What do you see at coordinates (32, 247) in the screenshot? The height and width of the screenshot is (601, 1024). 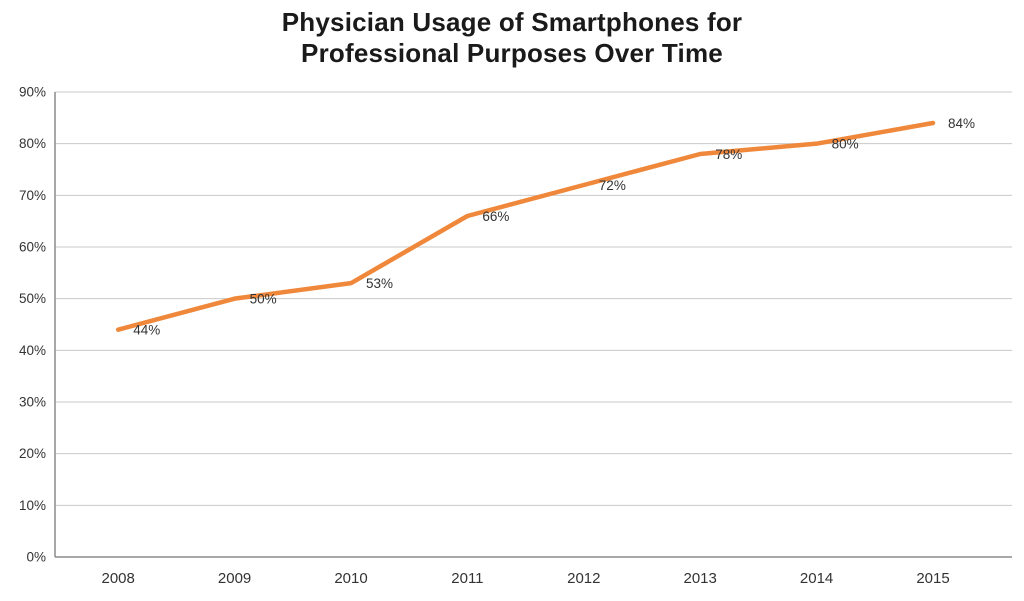 I see `y-axis-tick-label: 60%` at bounding box center [32, 247].